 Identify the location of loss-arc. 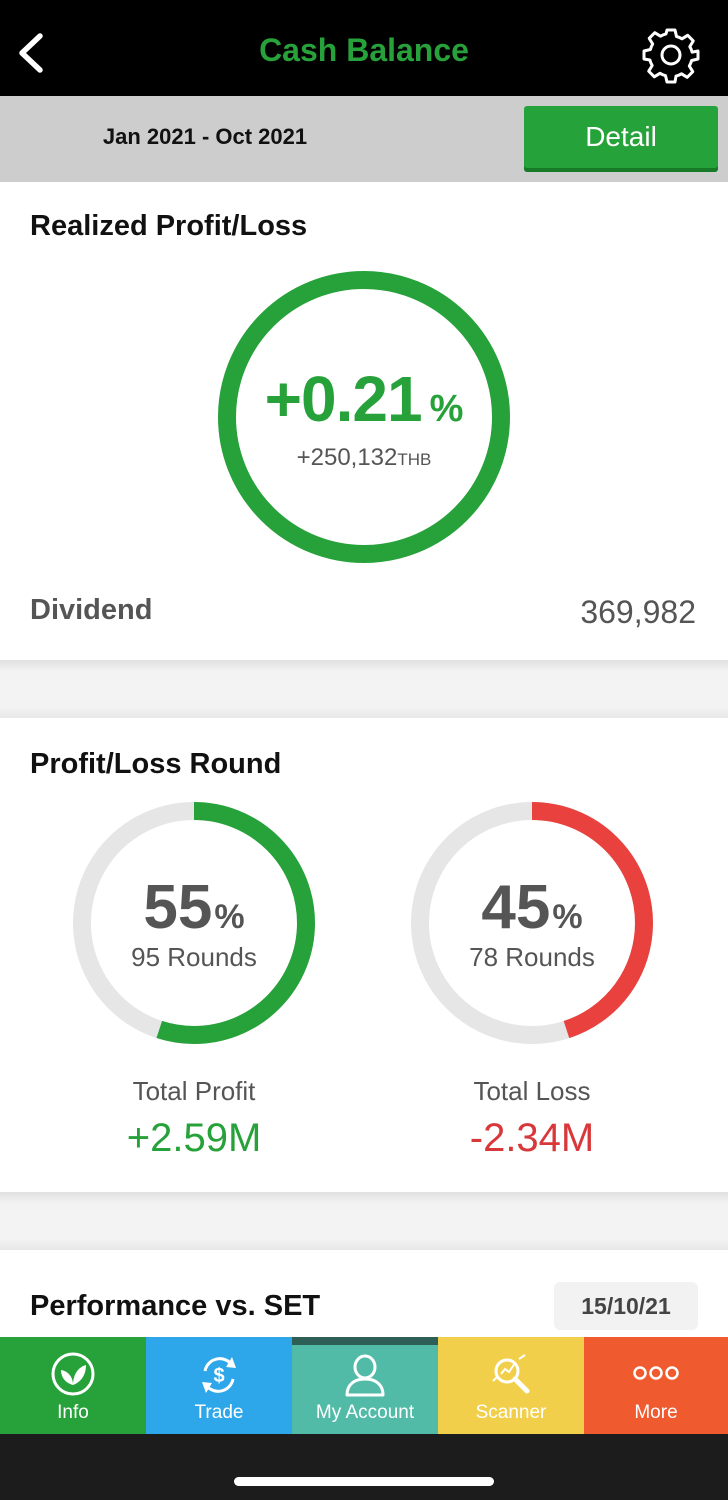
(532, 923).